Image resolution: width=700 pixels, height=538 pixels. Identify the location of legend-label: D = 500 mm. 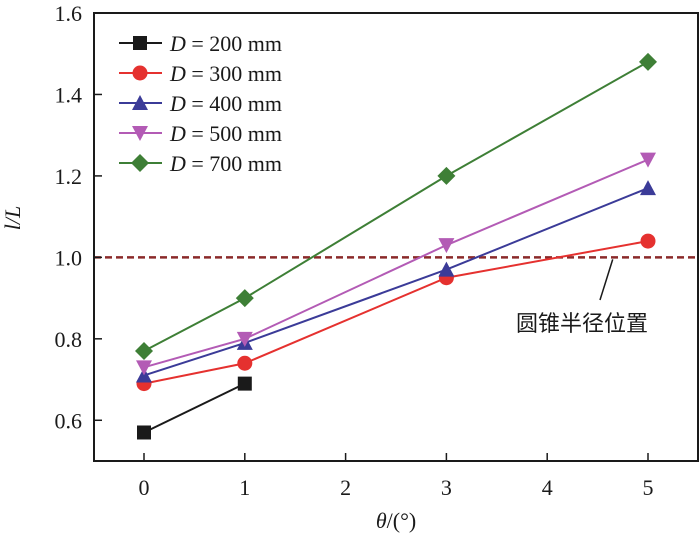
(225, 133).